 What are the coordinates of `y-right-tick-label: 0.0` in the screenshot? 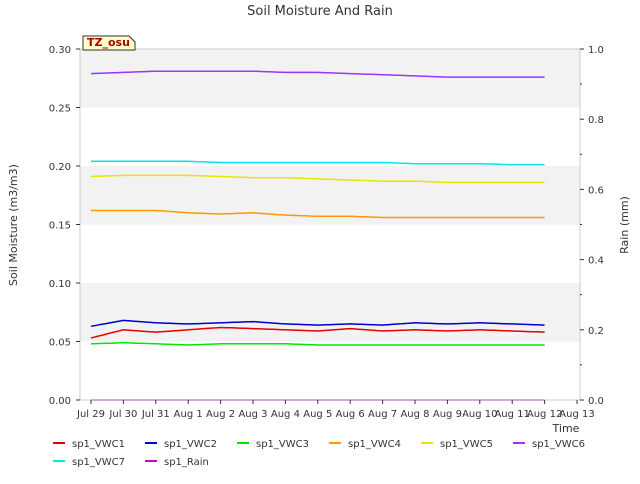 It's located at (596, 401).